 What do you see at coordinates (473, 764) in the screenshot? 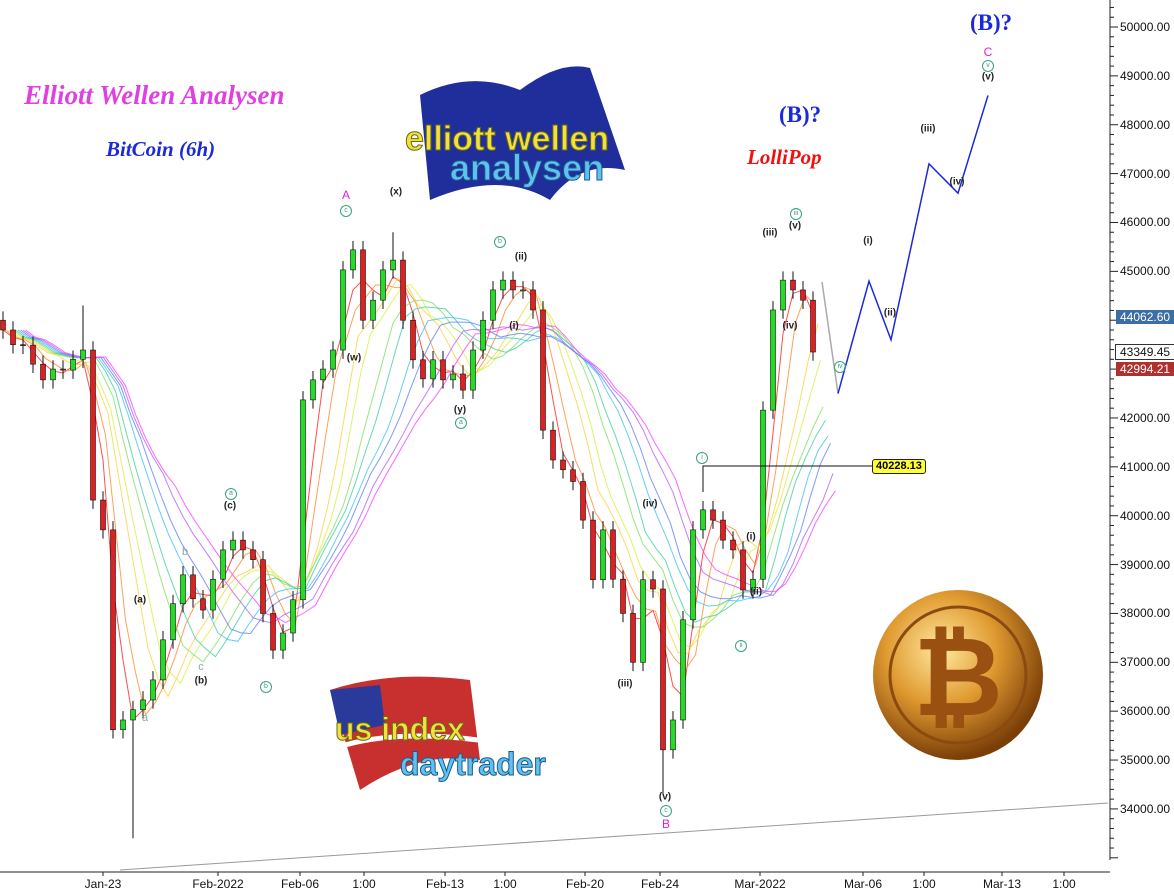
I see `svg-text: daytrader` at bounding box center [473, 764].